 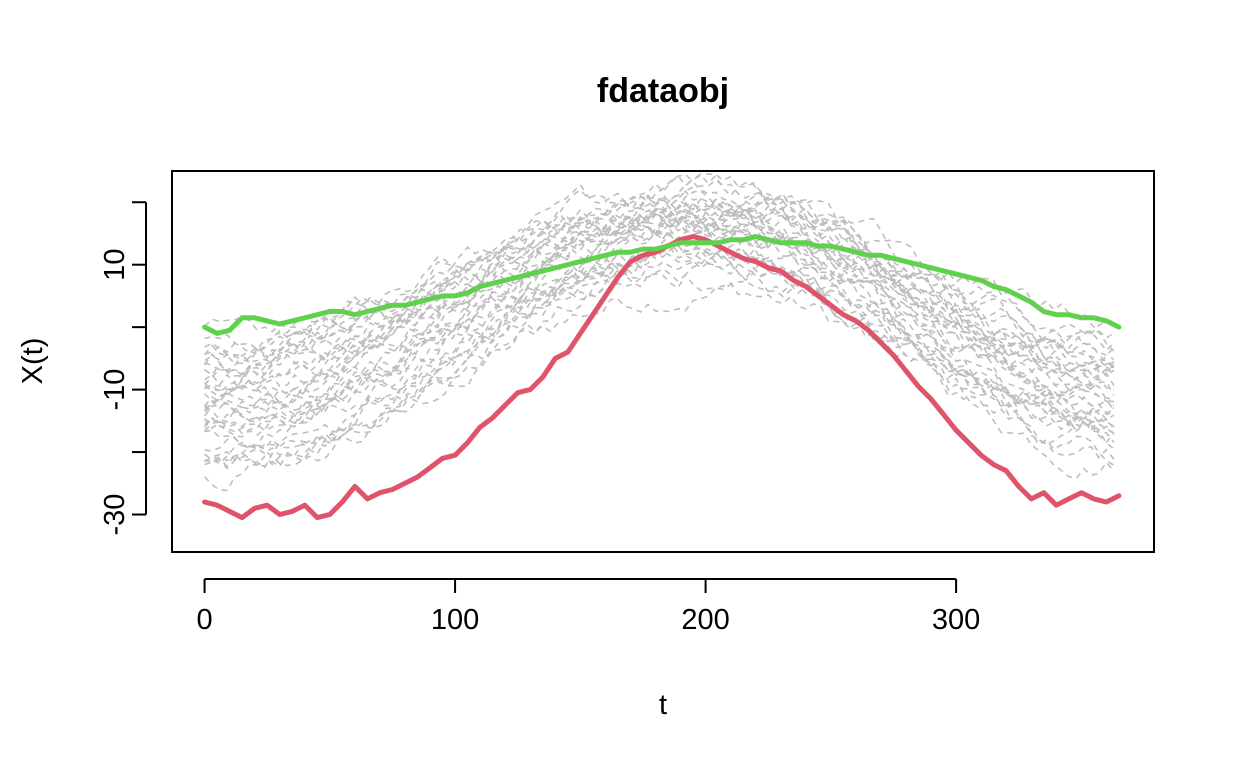 I want to click on x-axis: 0 100 200 300, so click(x=588, y=607).